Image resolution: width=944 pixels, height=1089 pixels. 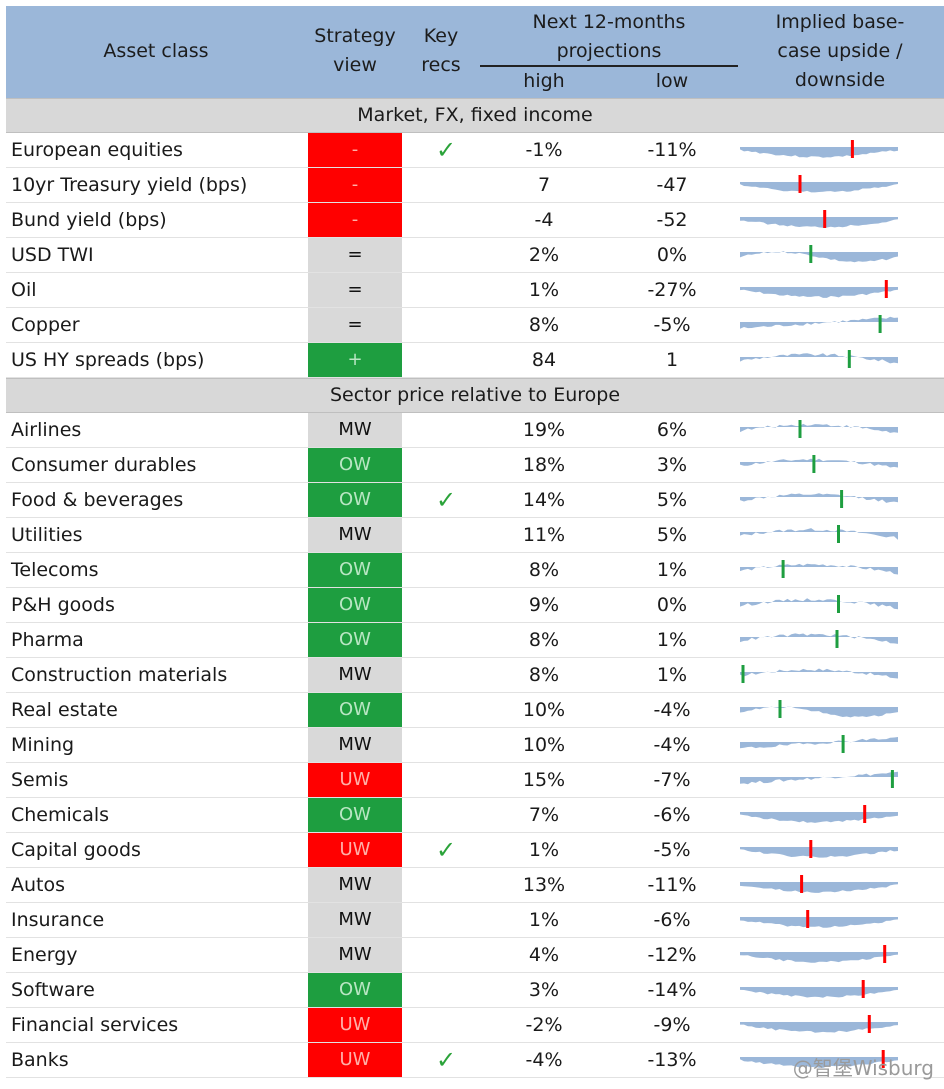 I want to click on table-row: Capital goods UW ✓ 1% -5%, so click(x=475, y=850).